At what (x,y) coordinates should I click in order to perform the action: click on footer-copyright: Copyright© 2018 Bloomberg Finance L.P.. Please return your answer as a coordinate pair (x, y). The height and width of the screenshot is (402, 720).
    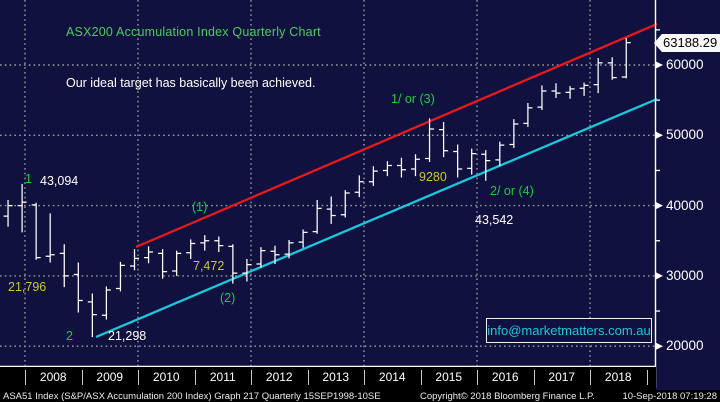
    Looking at the image, I should click on (507, 396).